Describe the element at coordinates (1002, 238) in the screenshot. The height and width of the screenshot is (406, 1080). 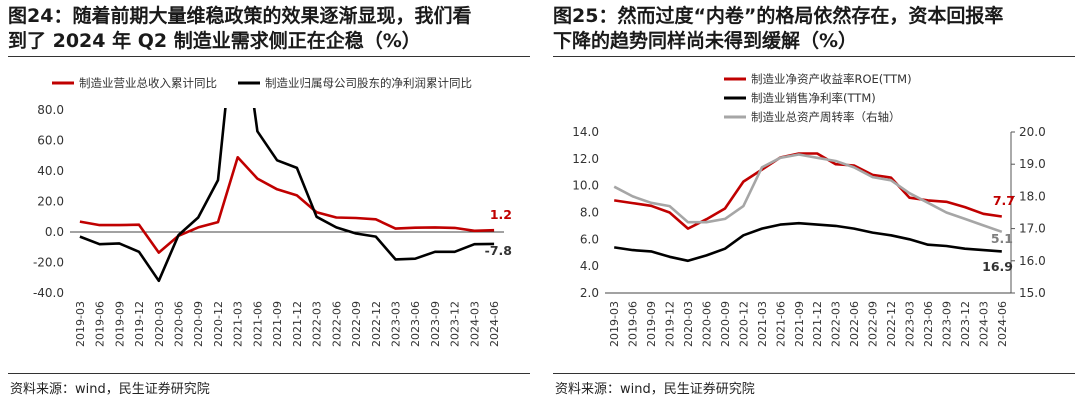
I see `end-value-label: 5.1` at that location.